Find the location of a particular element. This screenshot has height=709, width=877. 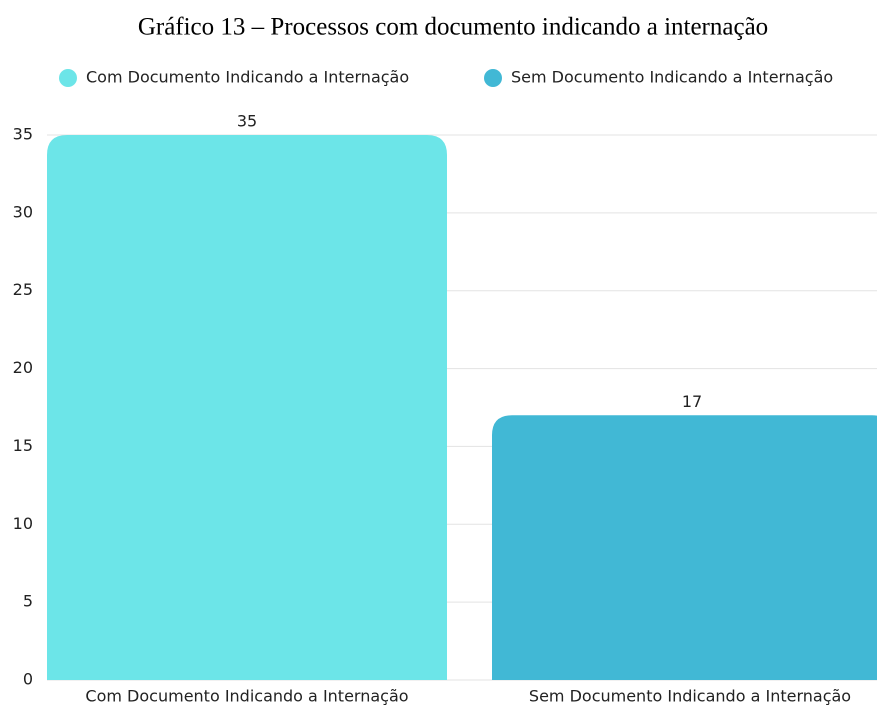

value-label: 35 is located at coordinates (247, 121).